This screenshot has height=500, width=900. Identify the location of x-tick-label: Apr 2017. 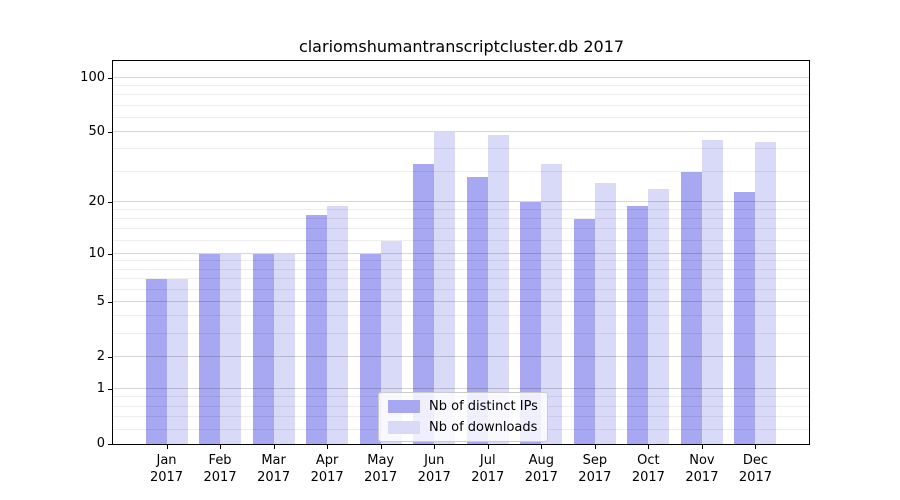
(327, 469).